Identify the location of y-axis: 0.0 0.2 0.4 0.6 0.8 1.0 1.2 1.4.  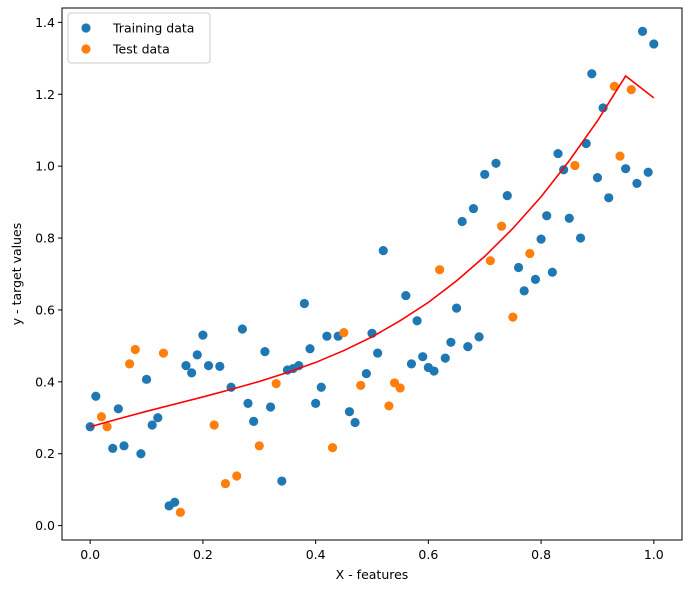
(48, 274).